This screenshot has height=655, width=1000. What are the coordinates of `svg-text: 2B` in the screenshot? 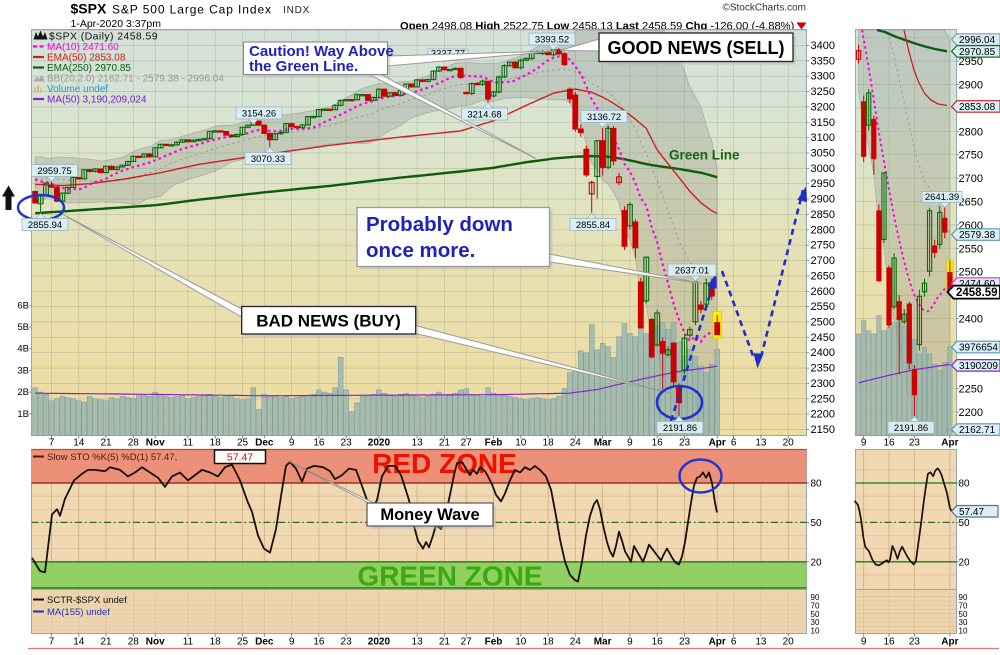 It's located at (23, 392).